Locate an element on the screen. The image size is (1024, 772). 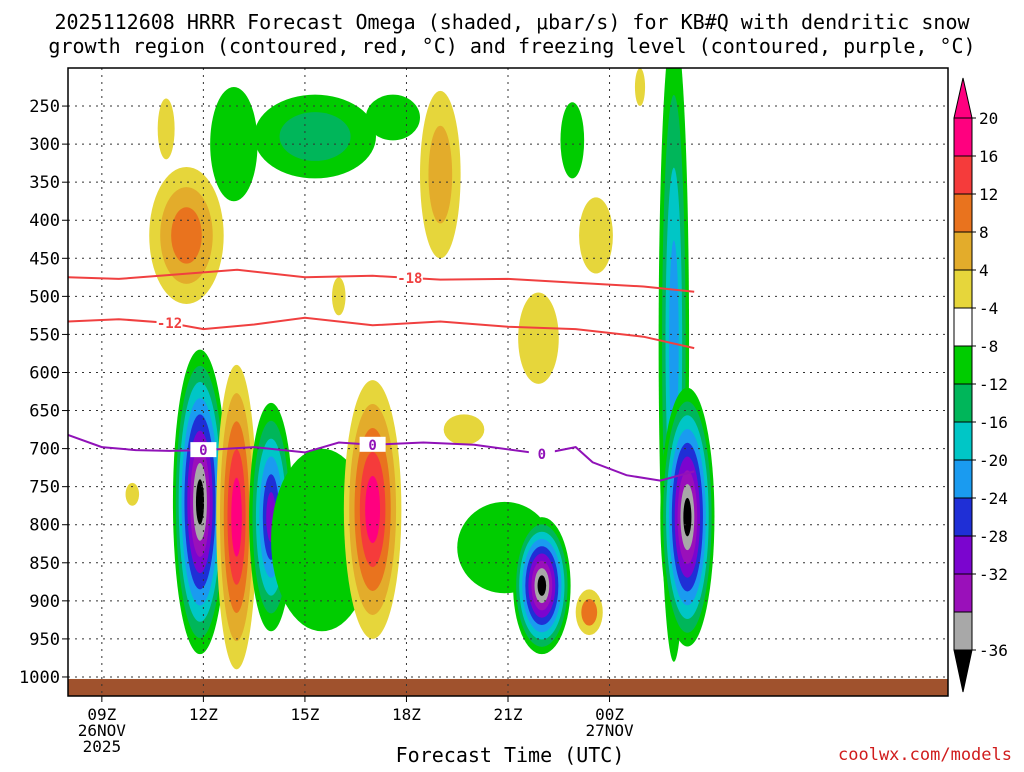
colorbar: 20 16 12 8 4 -4 -8 -12 -16 -20 -24 -28 -32 -36 is located at coordinates (980, 385).